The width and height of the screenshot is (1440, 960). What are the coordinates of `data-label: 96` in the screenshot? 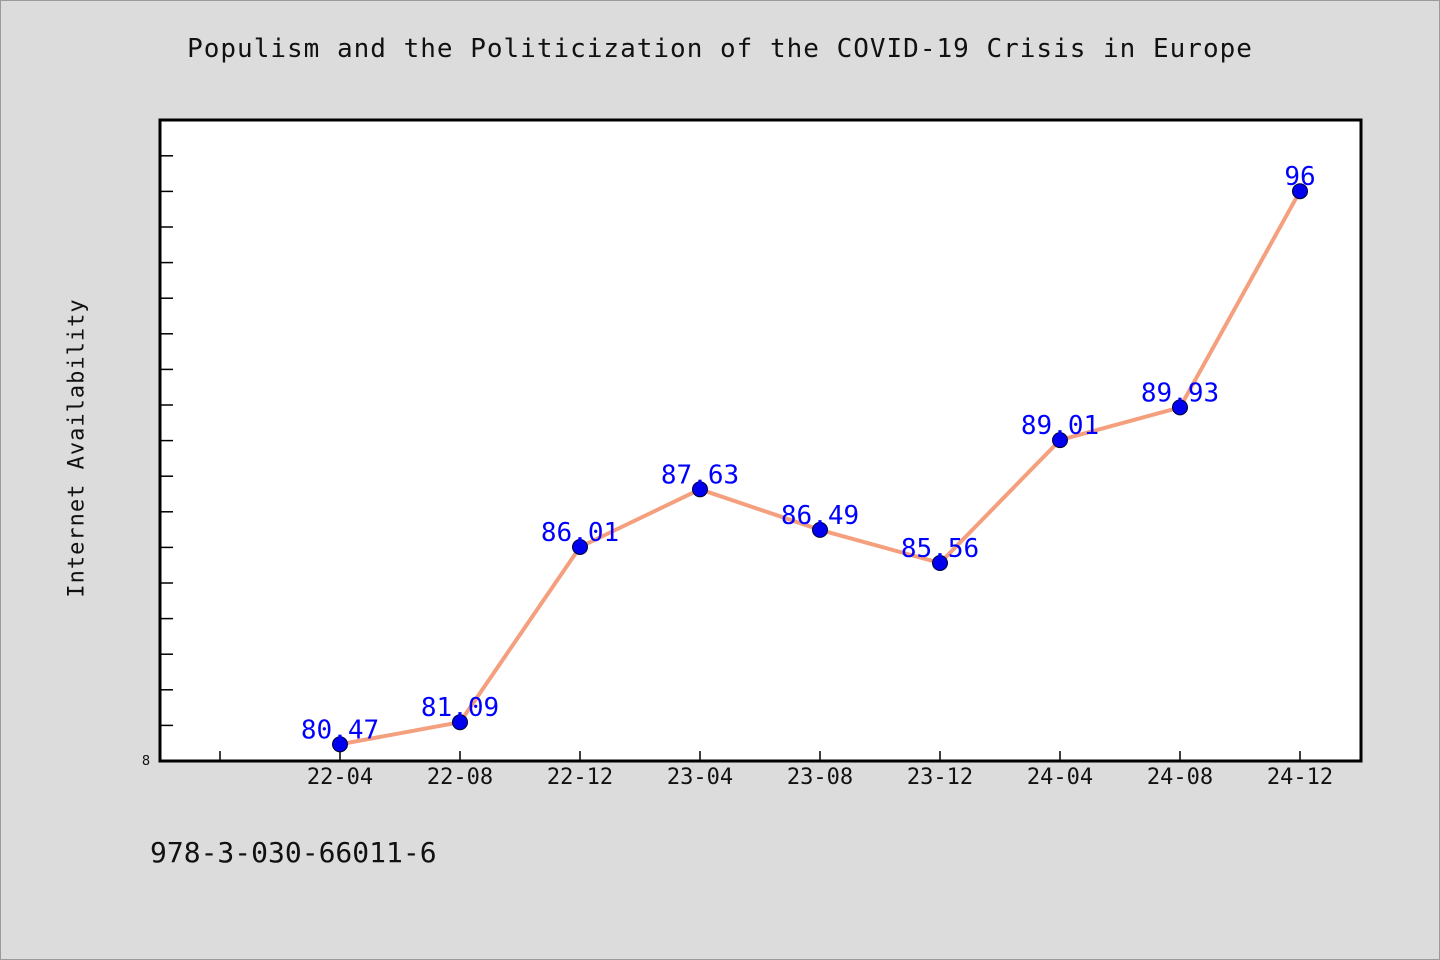 It's located at (1299, 177).